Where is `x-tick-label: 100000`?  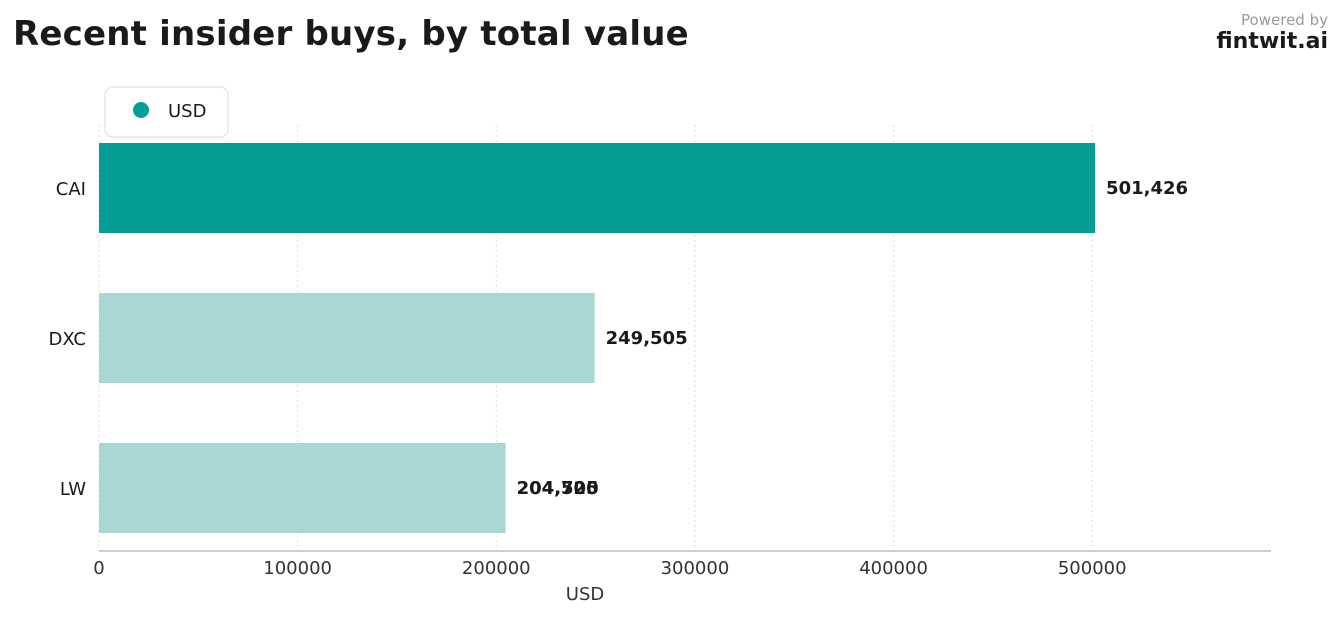
x-tick-label: 100000 is located at coordinates (297, 568).